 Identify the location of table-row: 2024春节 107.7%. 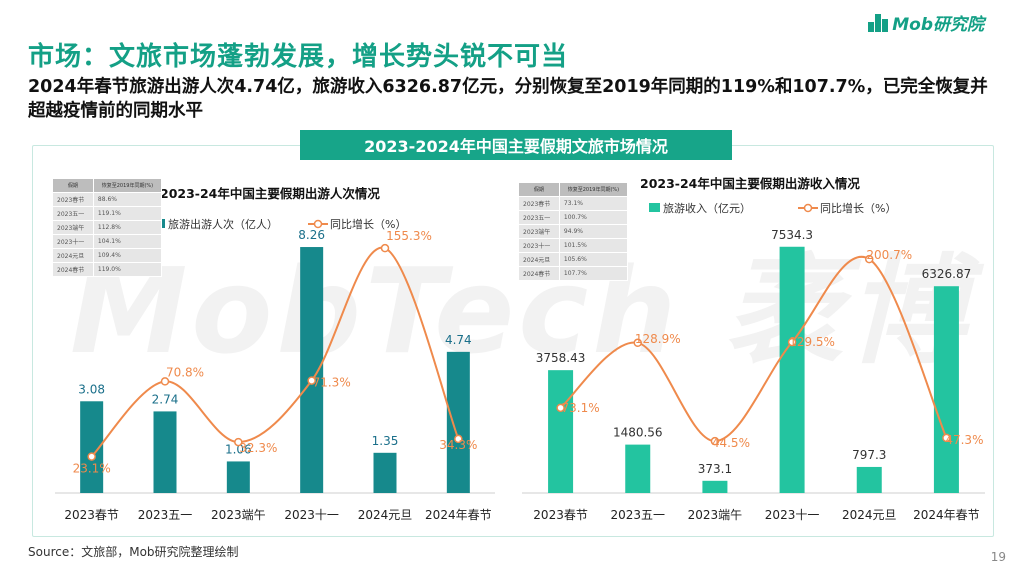
(573, 273).